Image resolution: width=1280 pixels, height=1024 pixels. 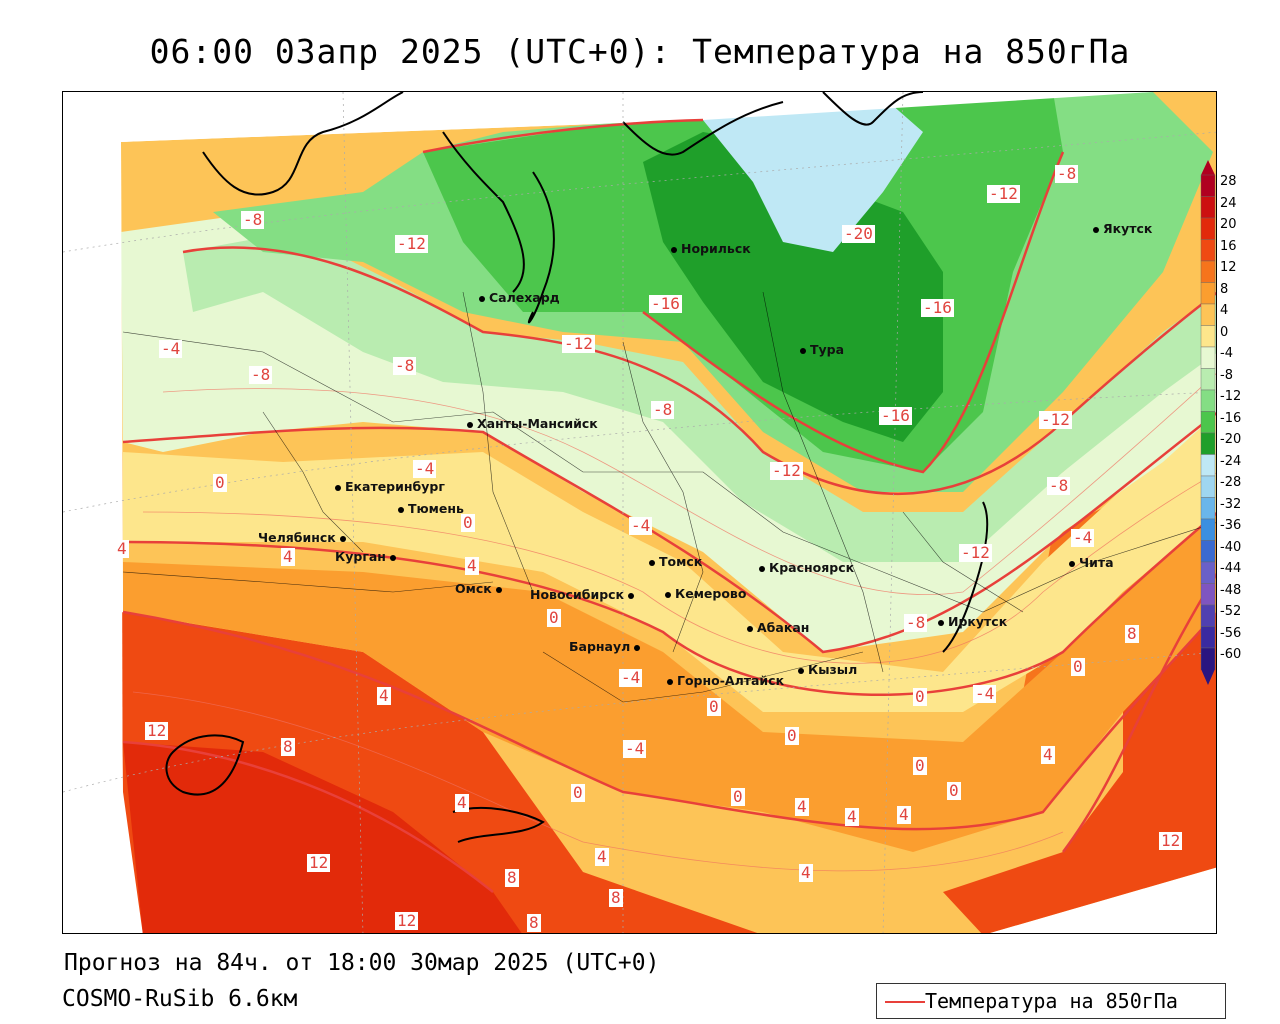 What do you see at coordinates (1231, 504) in the screenshot?
I see `colorbar-tick-label: -32` at bounding box center [1231, 504].